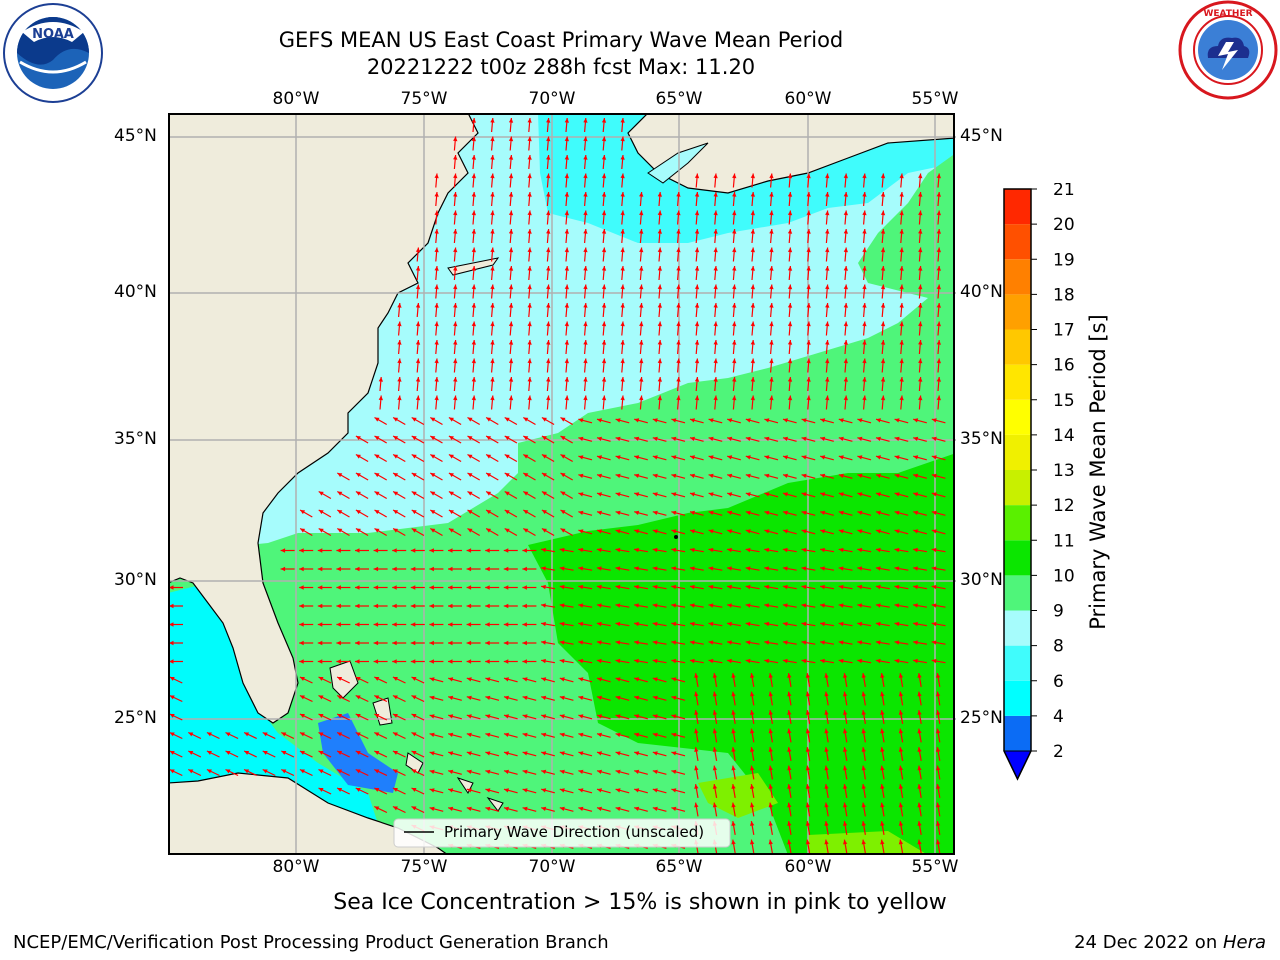  I want to click on colorbar-extend-triangle, so click(1017, 765).